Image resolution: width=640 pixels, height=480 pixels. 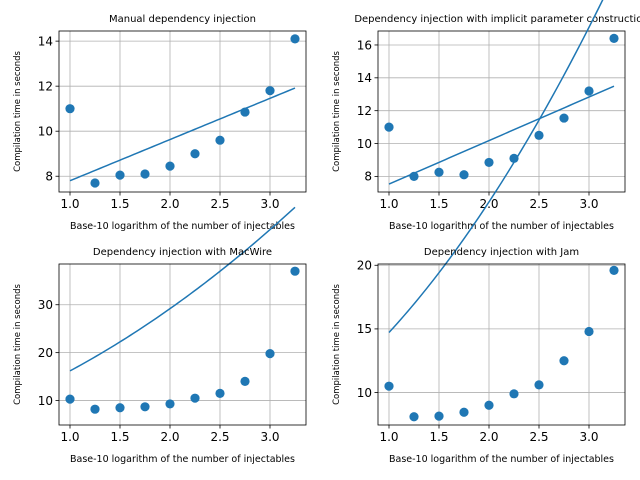 What do you see at coordinates (364, 45) in the screenshot?
I see `y-tick-label: 16` at bounding box center [364, 45].